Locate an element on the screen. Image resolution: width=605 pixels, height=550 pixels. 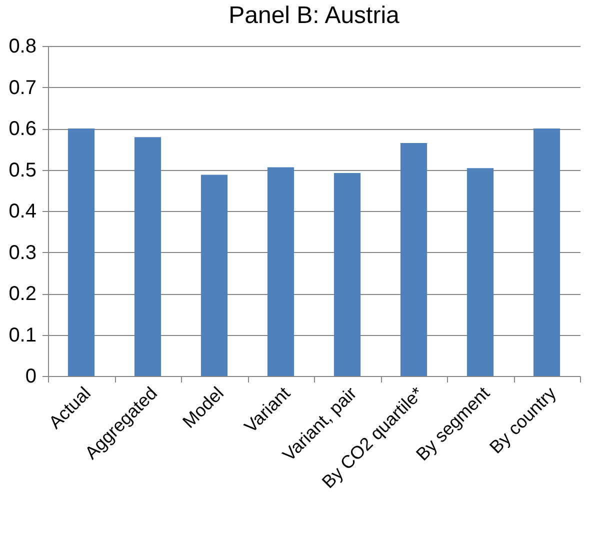
y-tick-label: 0.3 is located at coordinates (22, 253).